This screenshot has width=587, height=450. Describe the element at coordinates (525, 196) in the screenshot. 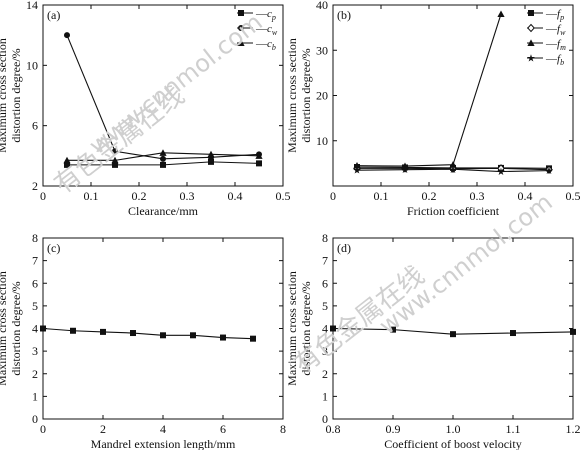

I see `x-tick-label: 0.4` at that location.